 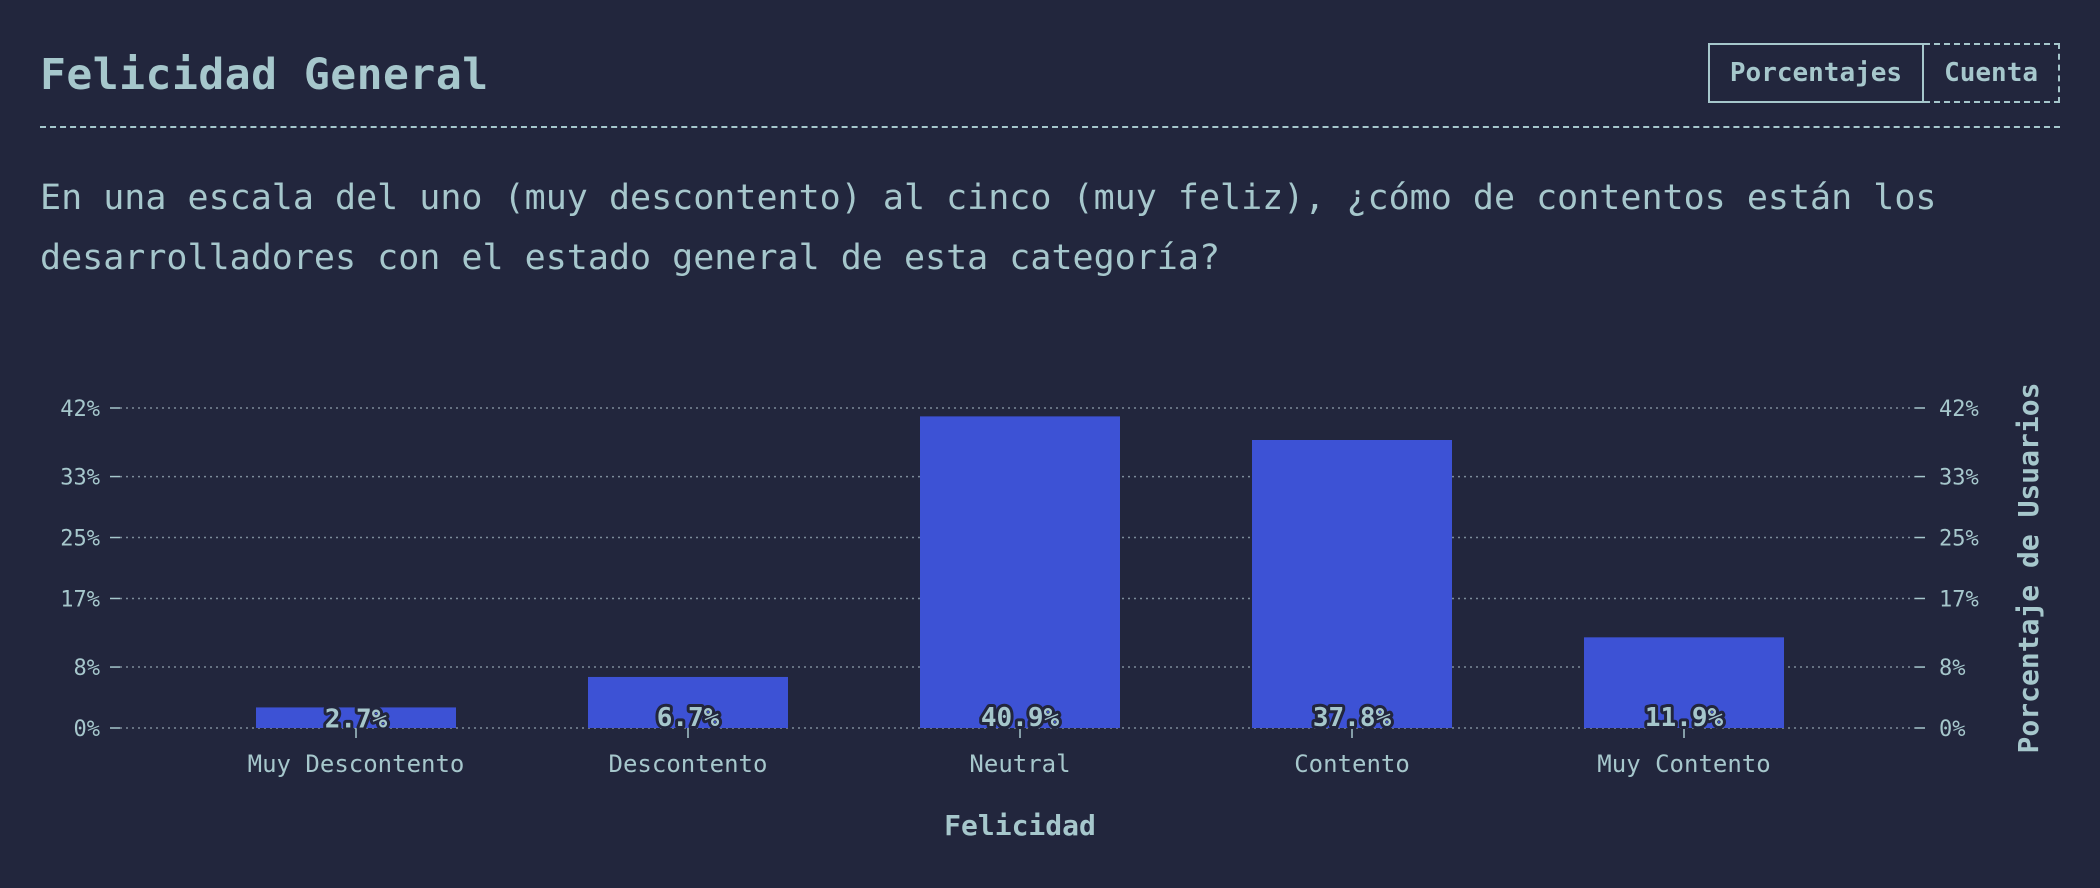 I want to click on y-tick-label-right: 33%, so click(x=1959, y=478).